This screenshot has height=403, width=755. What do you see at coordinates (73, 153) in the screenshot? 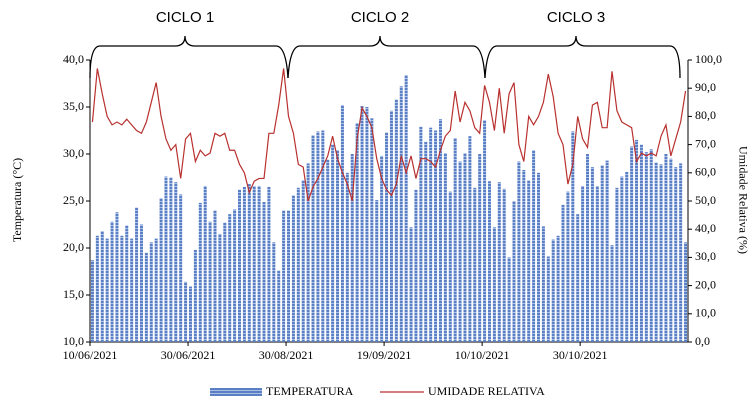
I see `y-tick-label: 30,0` at bounding box center [73, 153].